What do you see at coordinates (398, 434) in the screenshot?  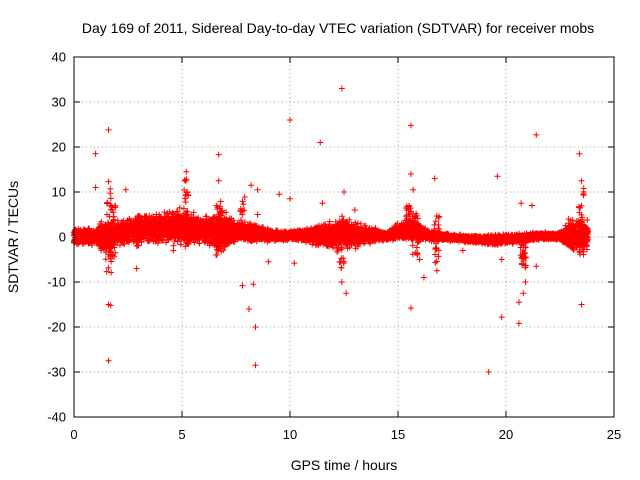 I see `x-tick-label: 15` at bounding box center [398, 434].